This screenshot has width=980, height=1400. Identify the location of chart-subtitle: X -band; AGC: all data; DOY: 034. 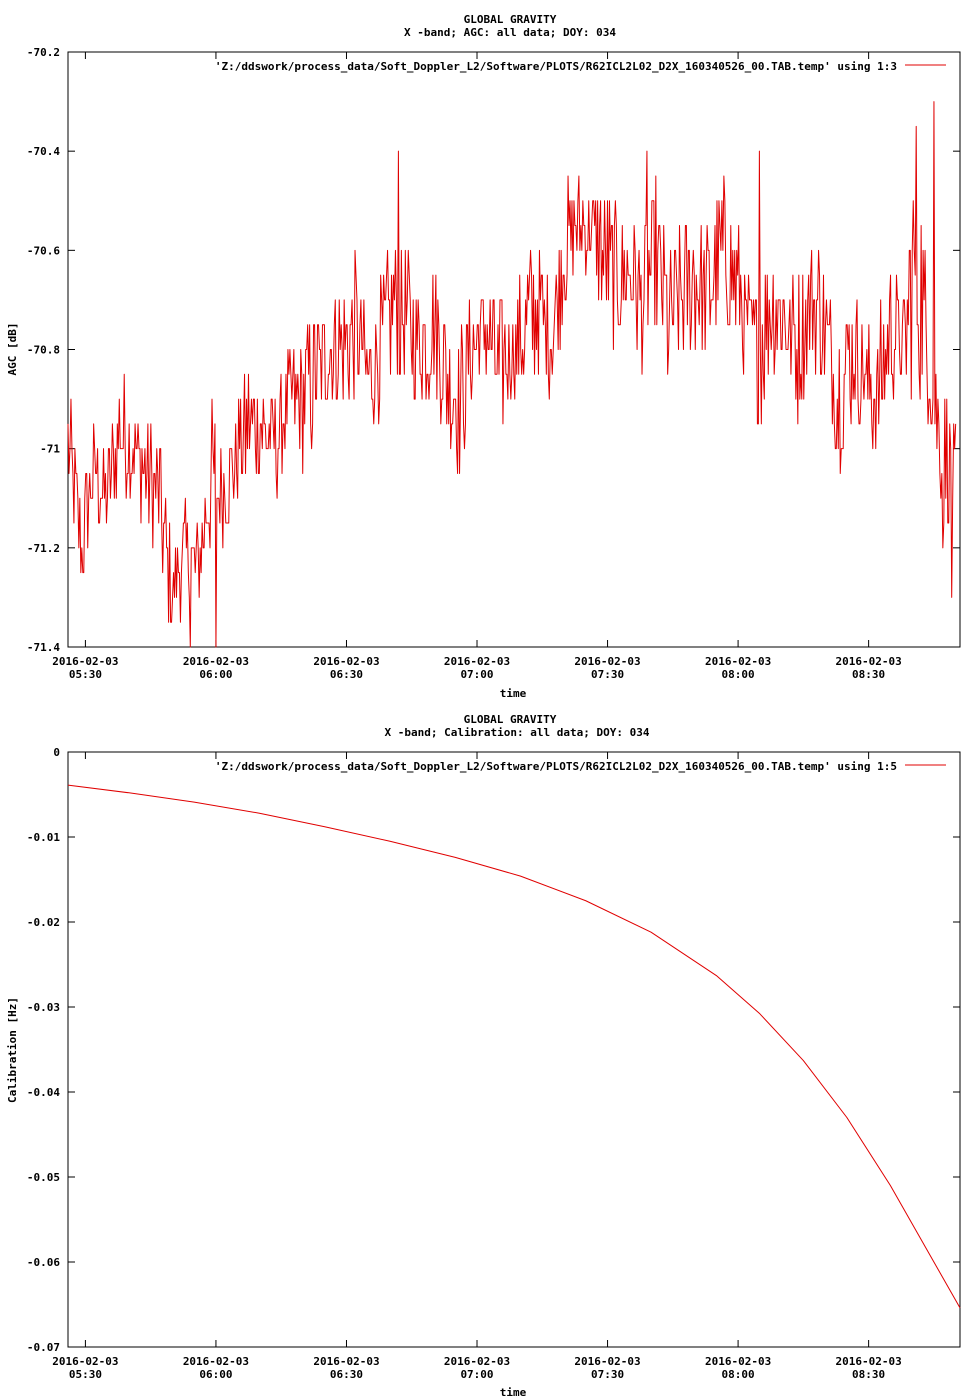
(510, 32).